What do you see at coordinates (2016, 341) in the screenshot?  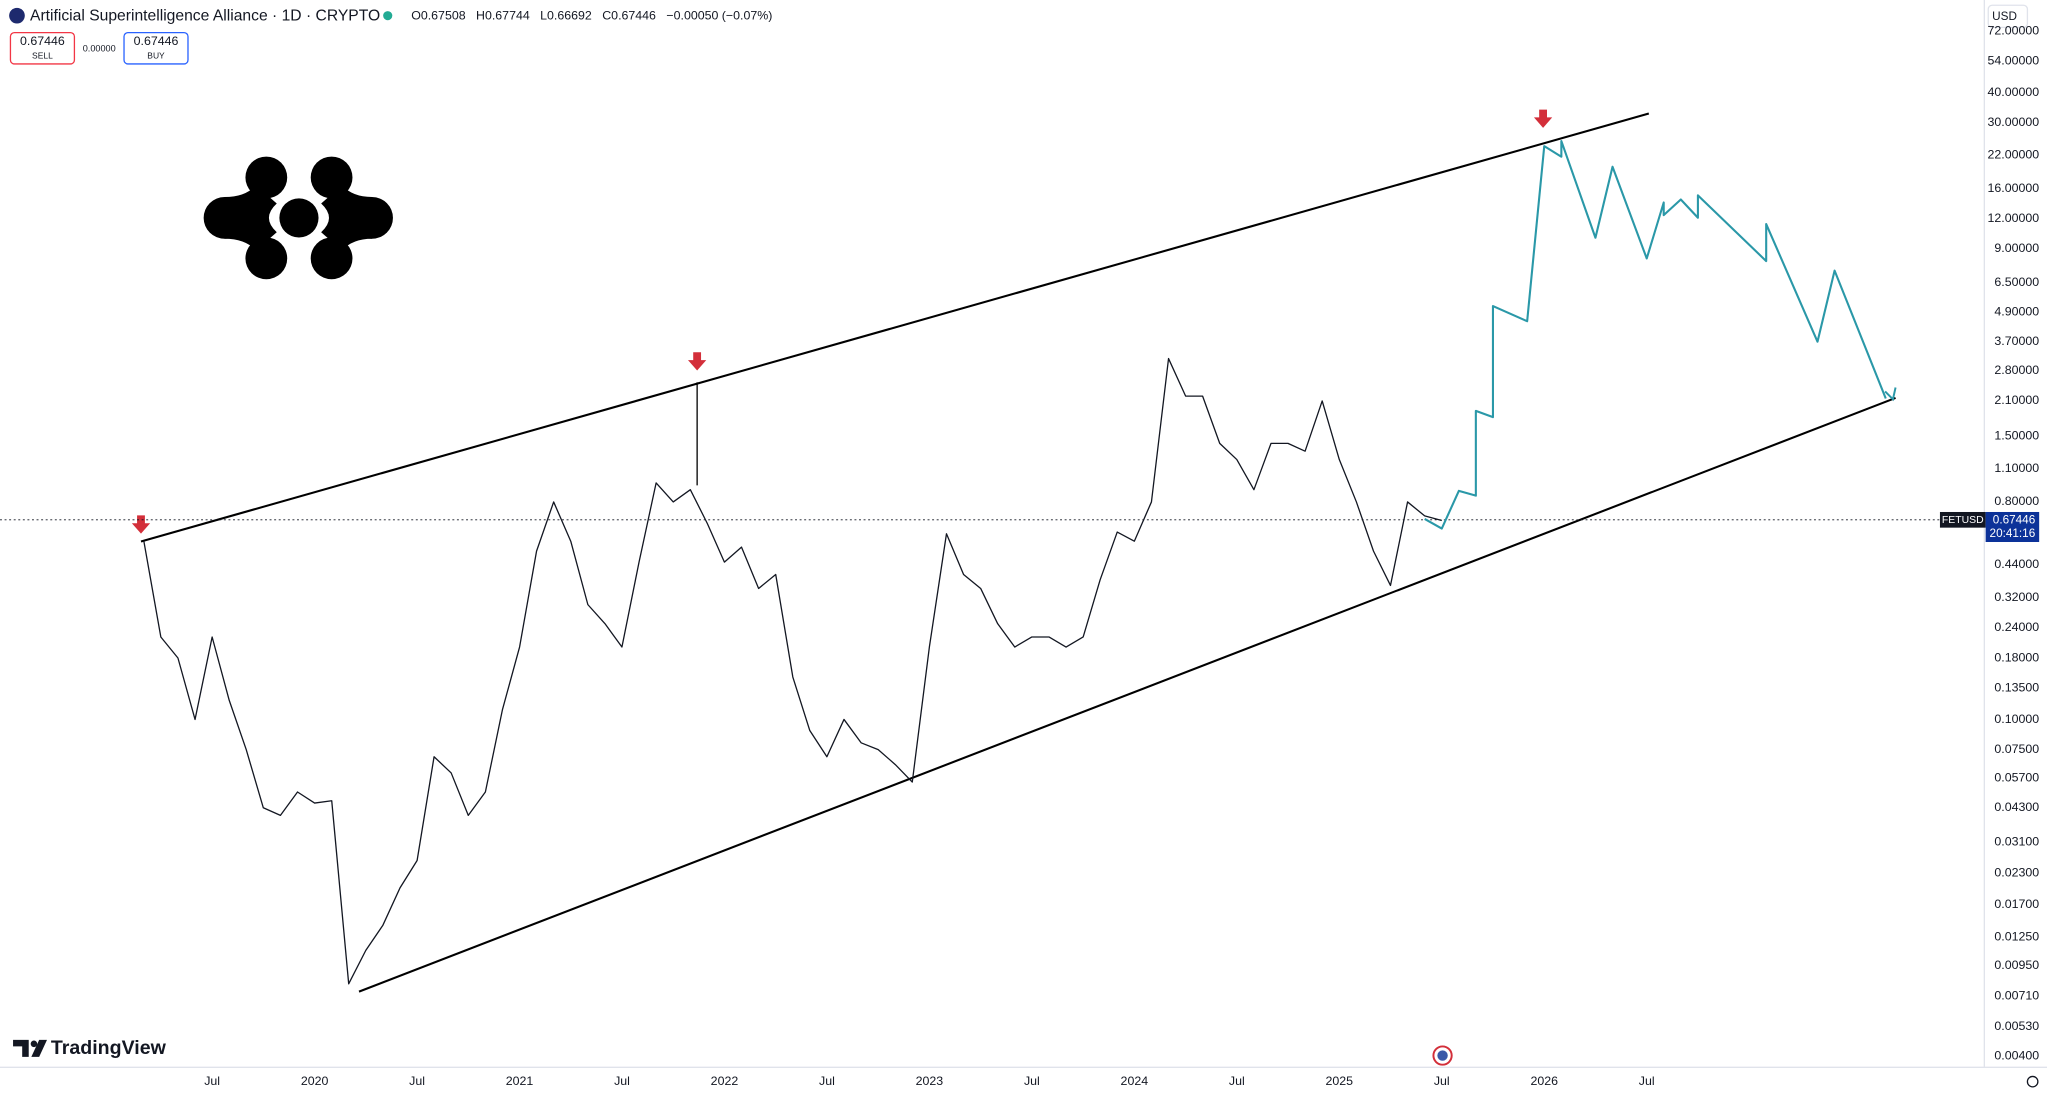 I see `y-tick-label: 3.70000` at bounding box center [2016, 341].